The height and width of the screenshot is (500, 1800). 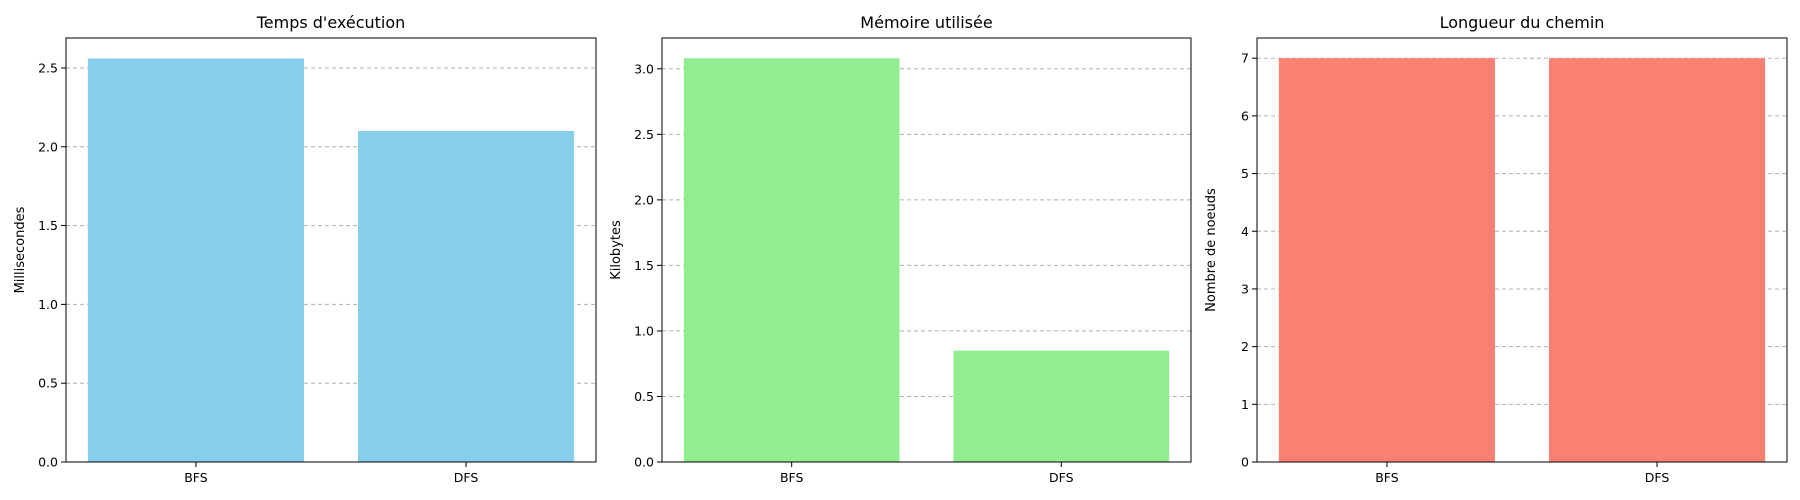 What do you see at coordinates (1245, 231) in the screenshot?
I see `y-tick-label: 4` at bounding box center [1245, 231].